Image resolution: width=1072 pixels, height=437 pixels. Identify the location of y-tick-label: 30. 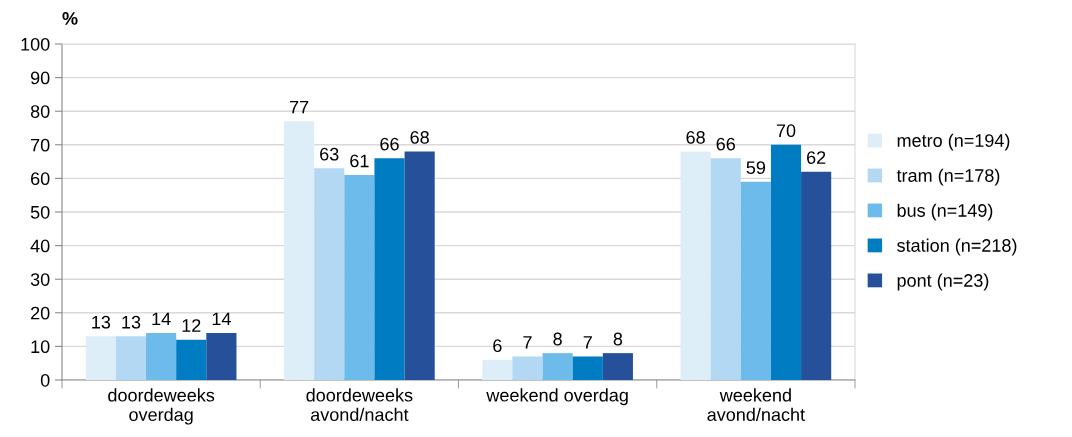
(40, 279).